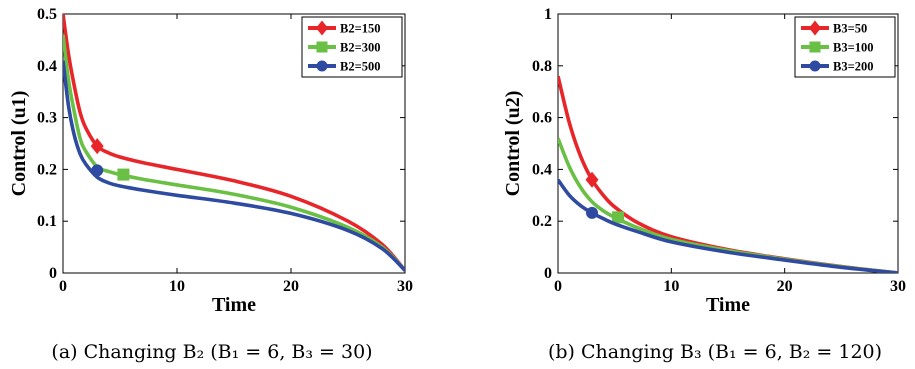 Image resolution: width=915 pixels, height=369 pixels. What do you see at coordinates (211, 352) in the screenshot?
I see `panel-caption: (a) Changing B₂ (B₁ = 6, B₃ = 30)` at bounding box center [211, 352].